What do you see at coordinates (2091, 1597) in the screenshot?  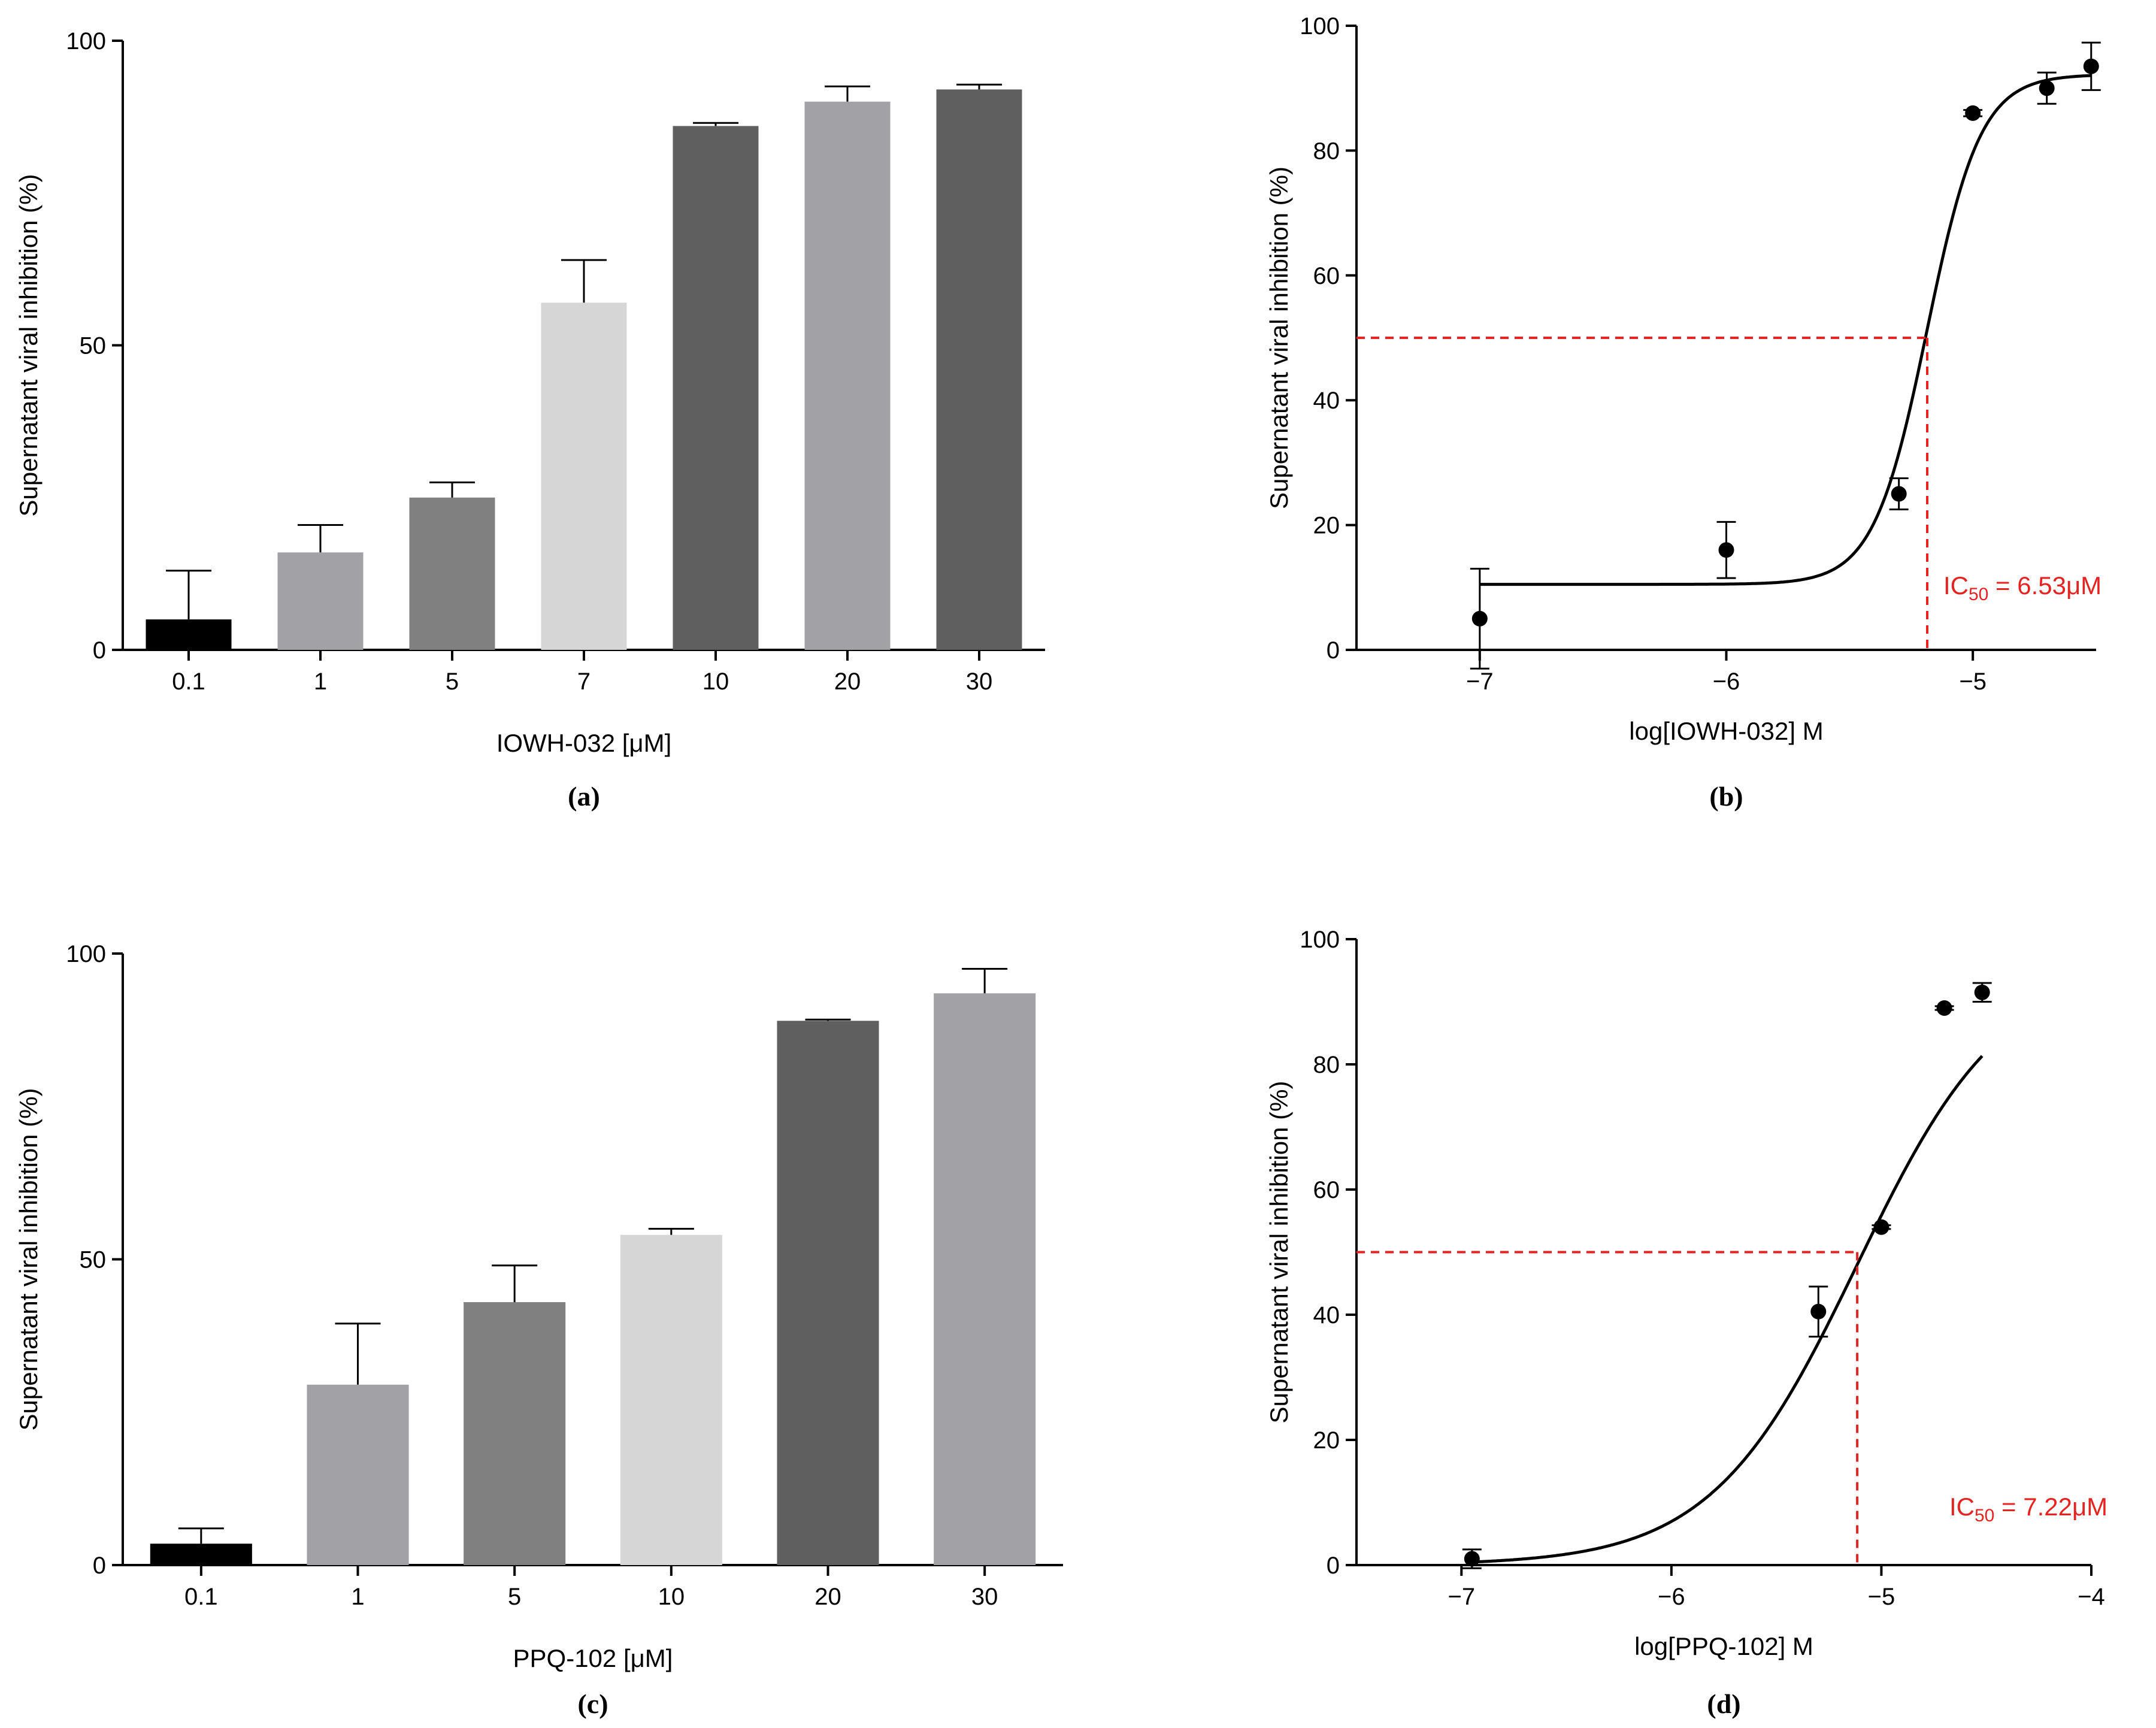 I see `x-tick-label: −4` at bounding box center [2091, 1597].